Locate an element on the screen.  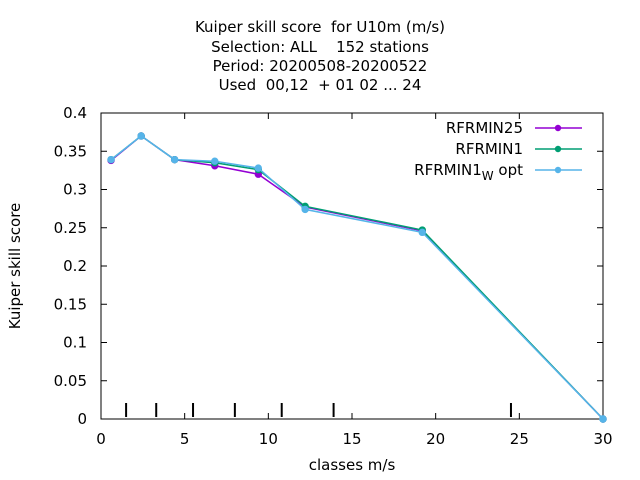
x-tick-label: 20 is located at coordinates (435, 439).